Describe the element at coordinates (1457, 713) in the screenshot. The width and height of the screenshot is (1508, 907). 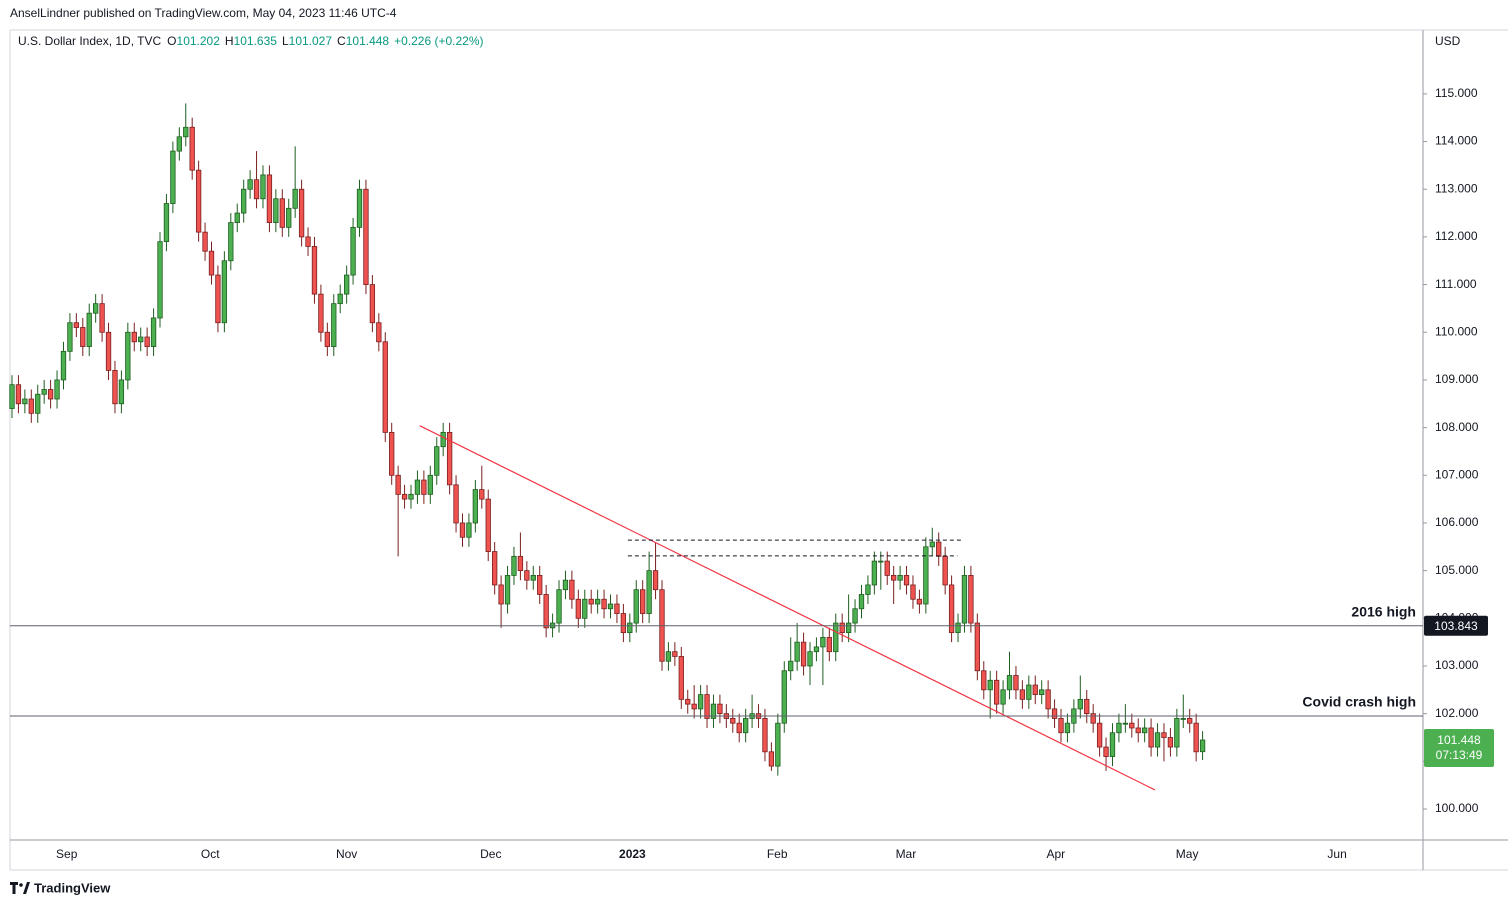
I see `y-tick-label: 102.000` at that location.